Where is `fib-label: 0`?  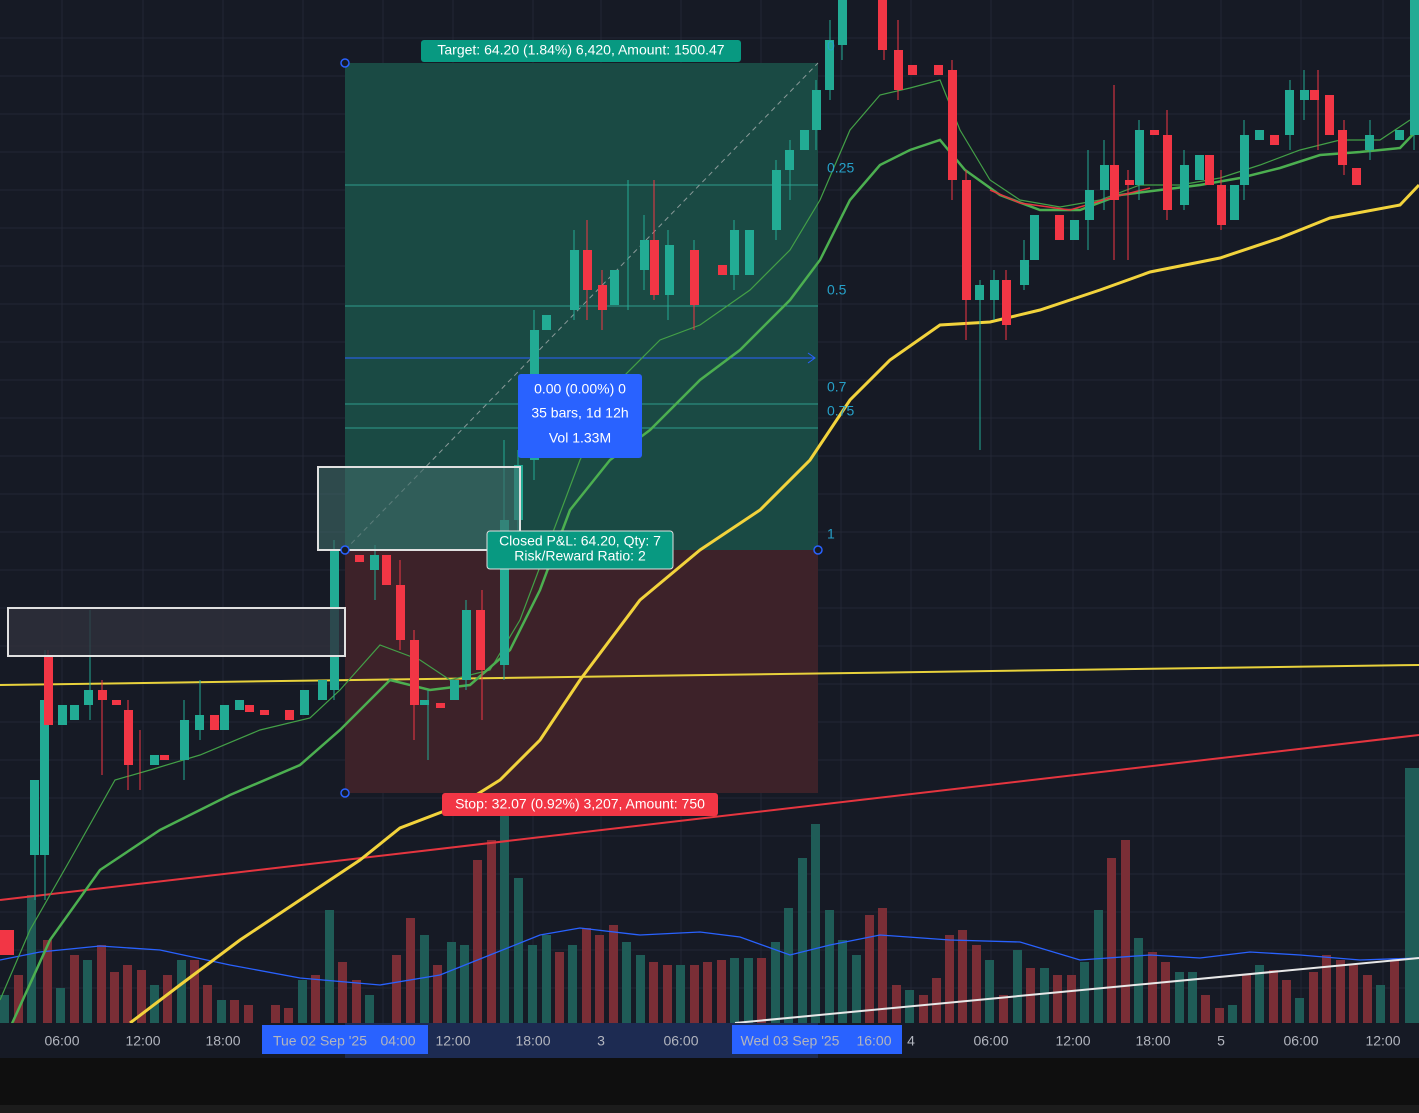
fib-label: 0 is located at coordinates (831, 46).